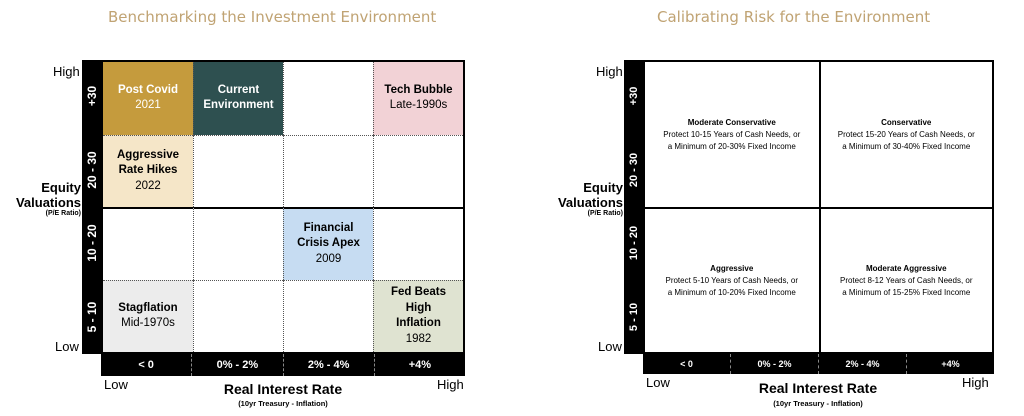 The image size is (1024, 416). Describe the element at coordinates (658, 382) in the screenshot. I see `right-x-low-label: Low` at that location.